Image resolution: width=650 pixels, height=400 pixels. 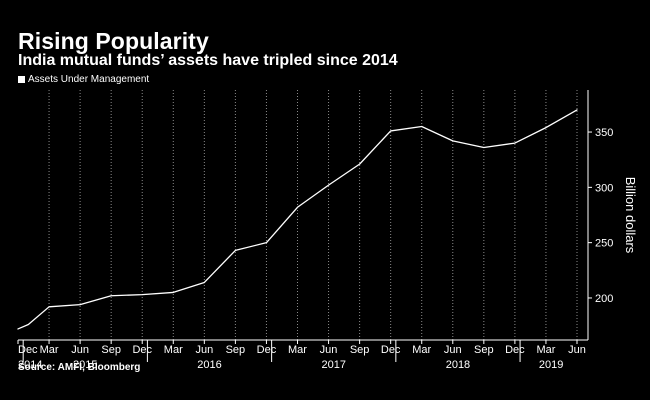 What do you see at coordinates (604, 188) in the screenshot?
I see `y-tick-label: 300` at bounding box center [604, 188].